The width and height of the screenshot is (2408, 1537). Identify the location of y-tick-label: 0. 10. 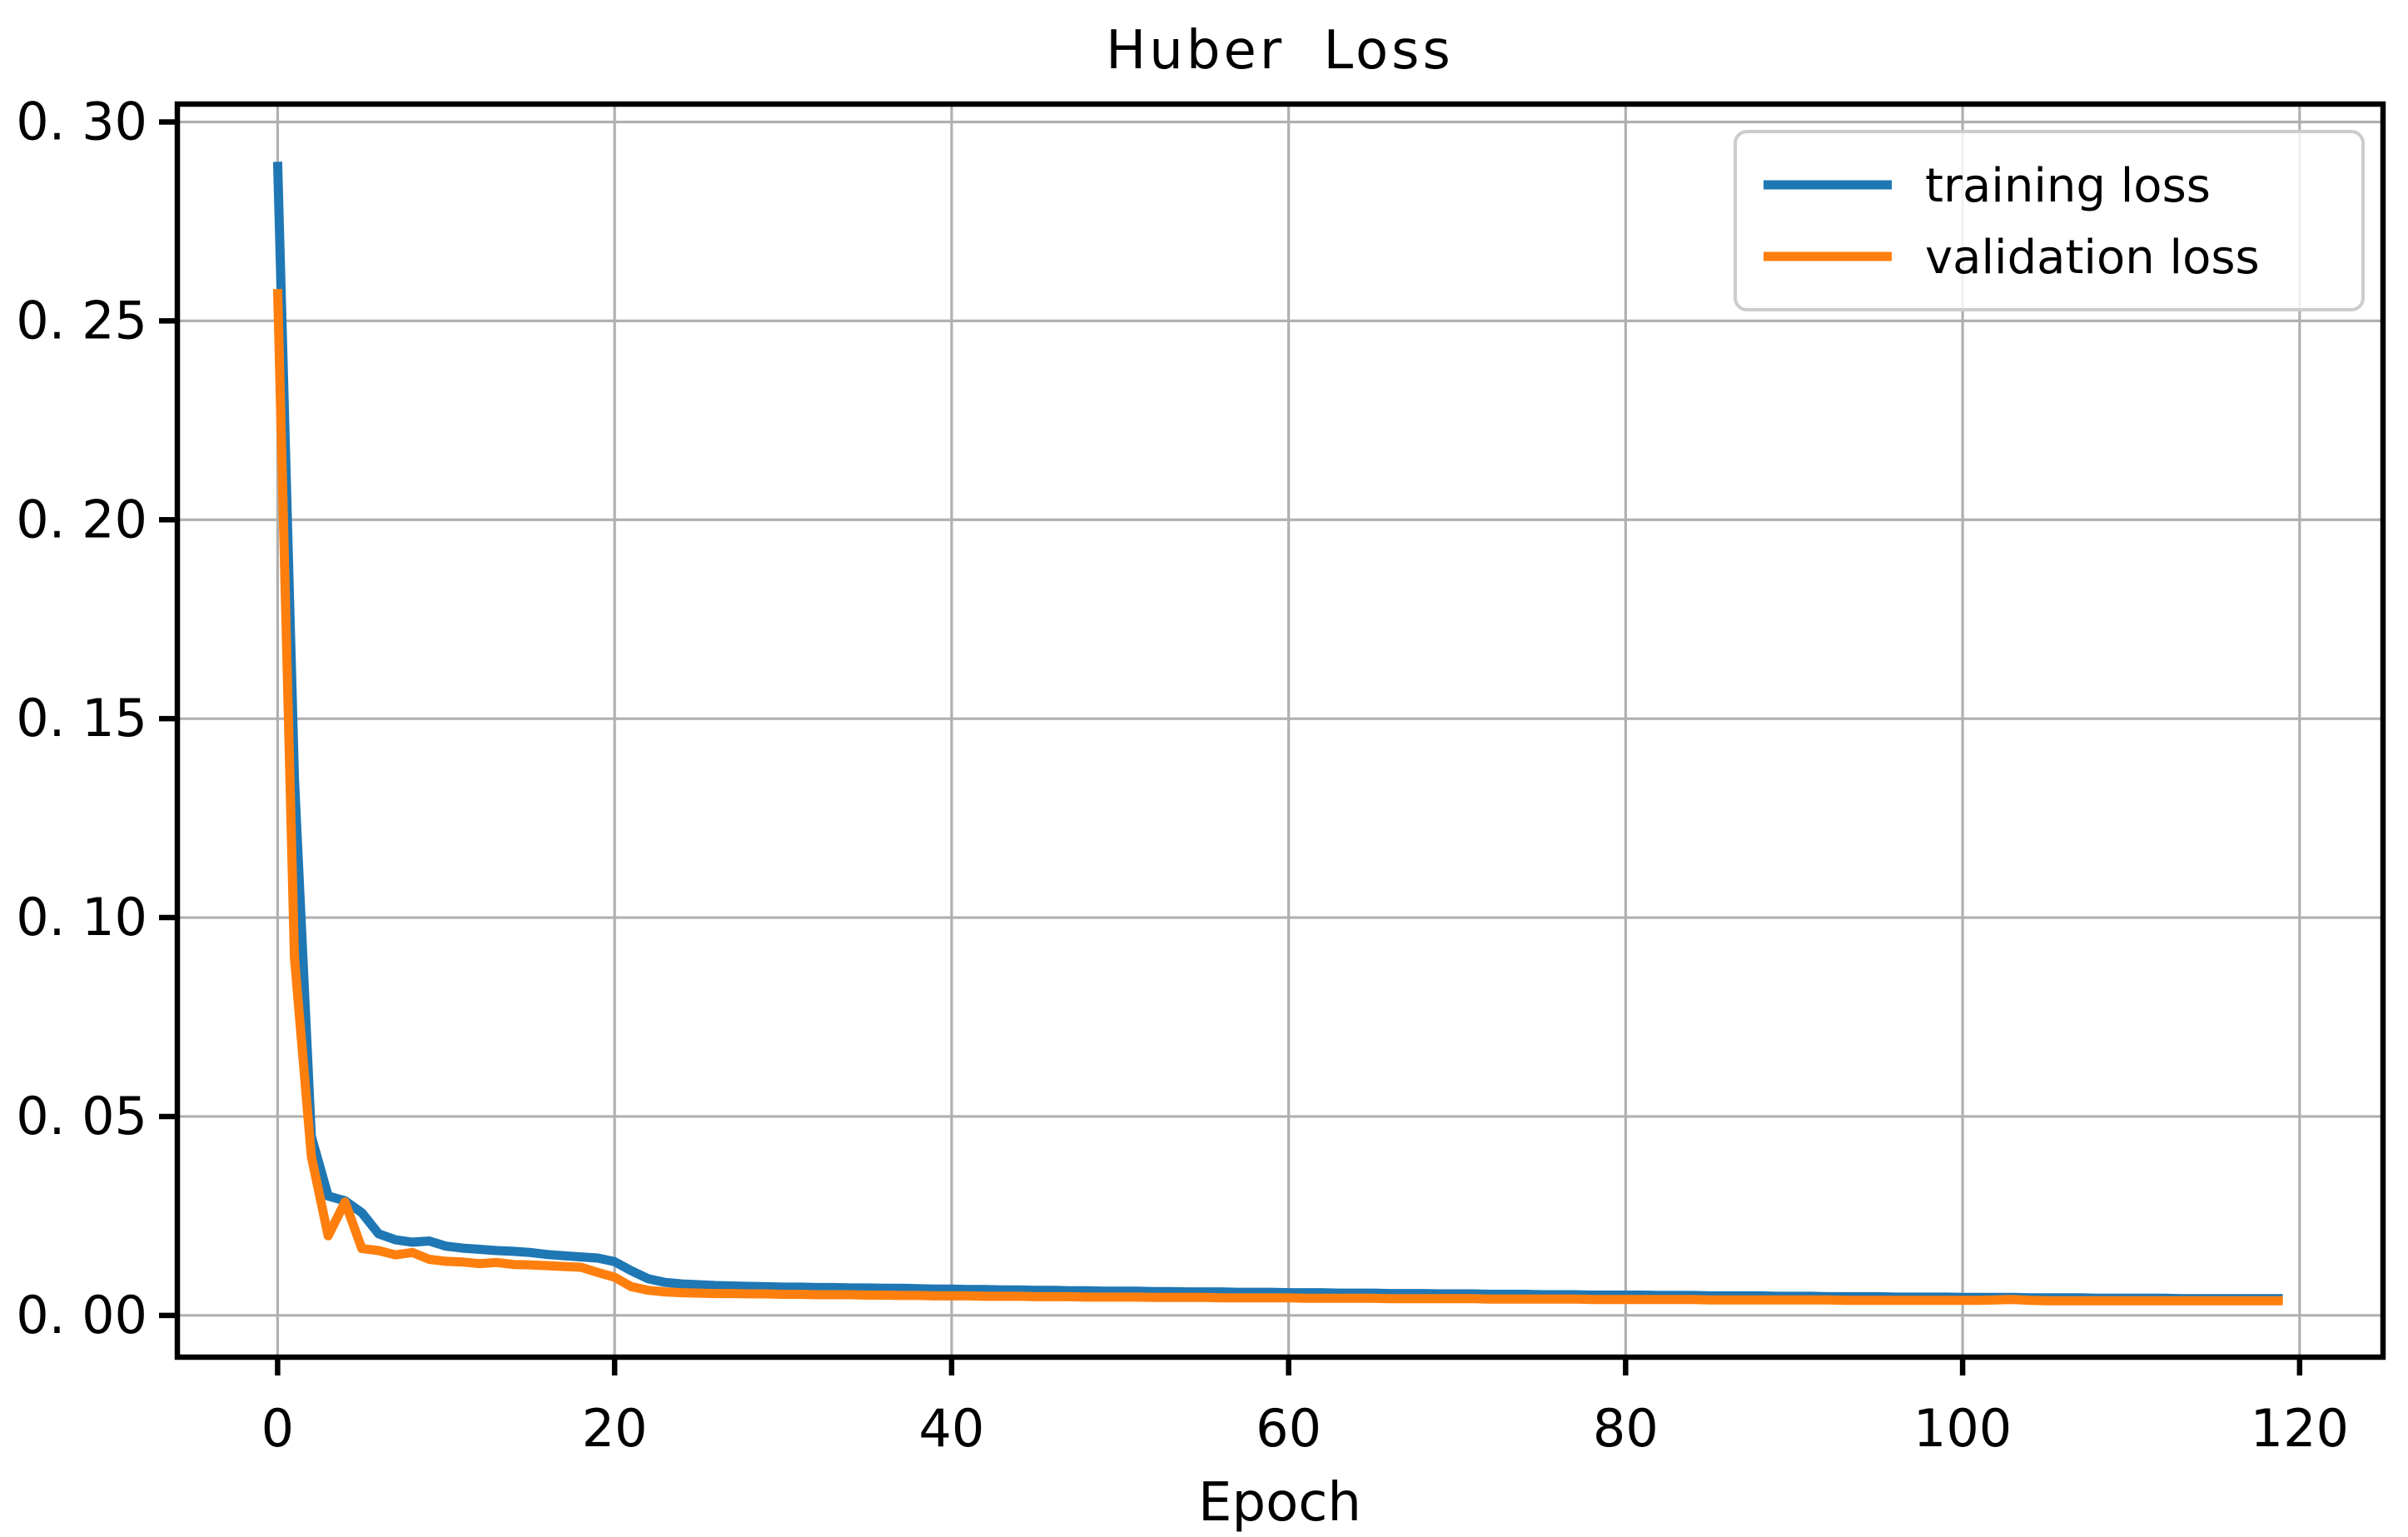
(81, 917).